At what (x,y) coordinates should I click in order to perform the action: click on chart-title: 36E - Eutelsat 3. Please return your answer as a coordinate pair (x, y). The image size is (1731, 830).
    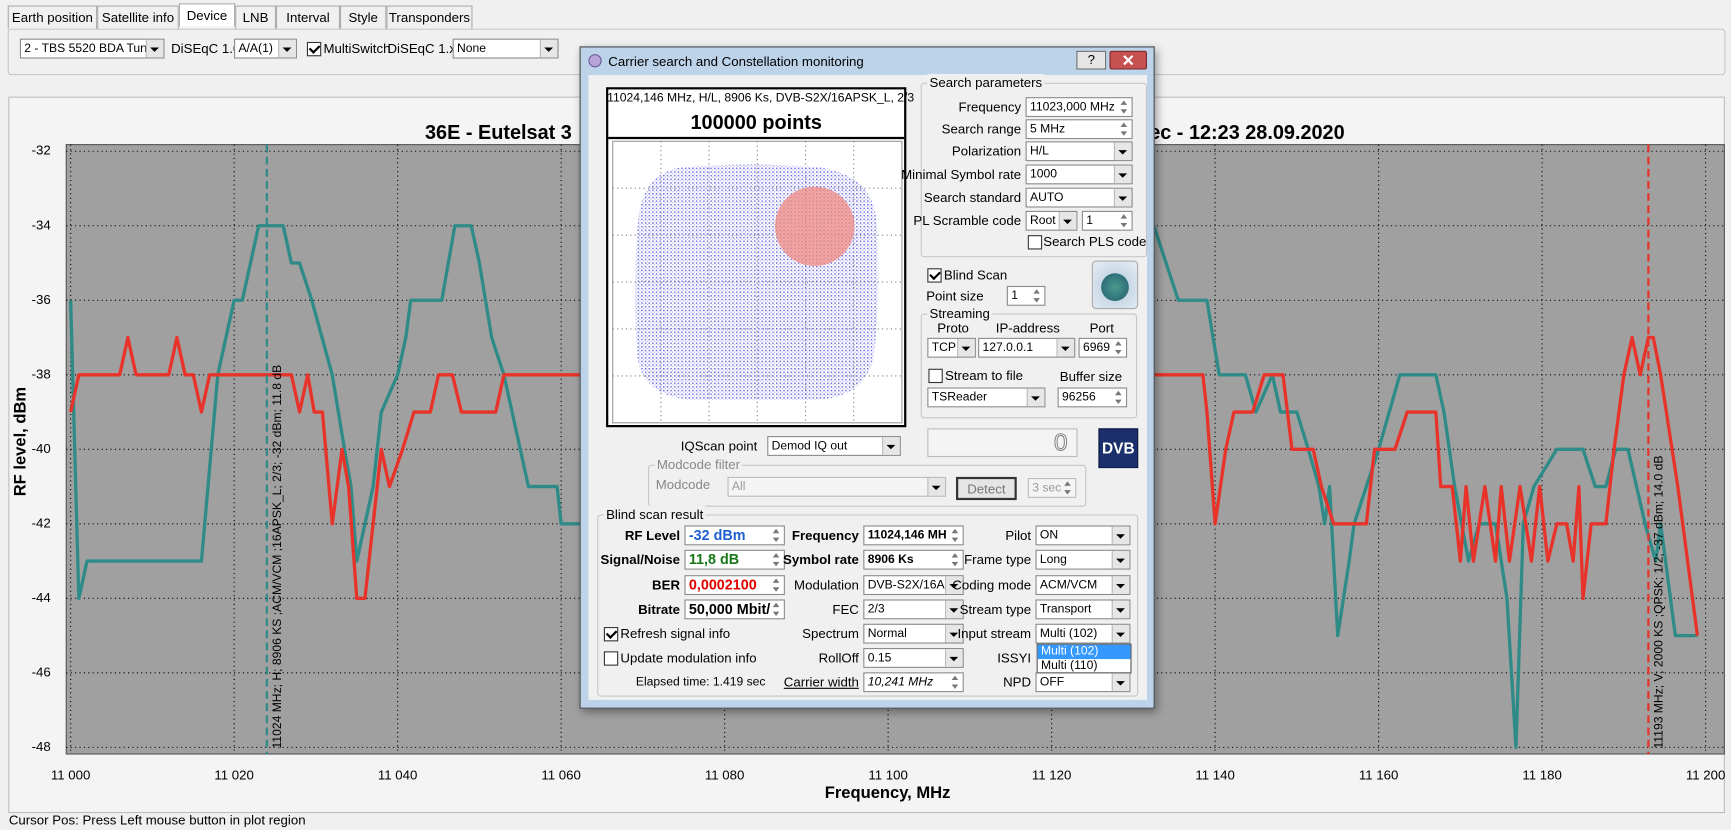
    Looking at the image, I should click on (498, 133).